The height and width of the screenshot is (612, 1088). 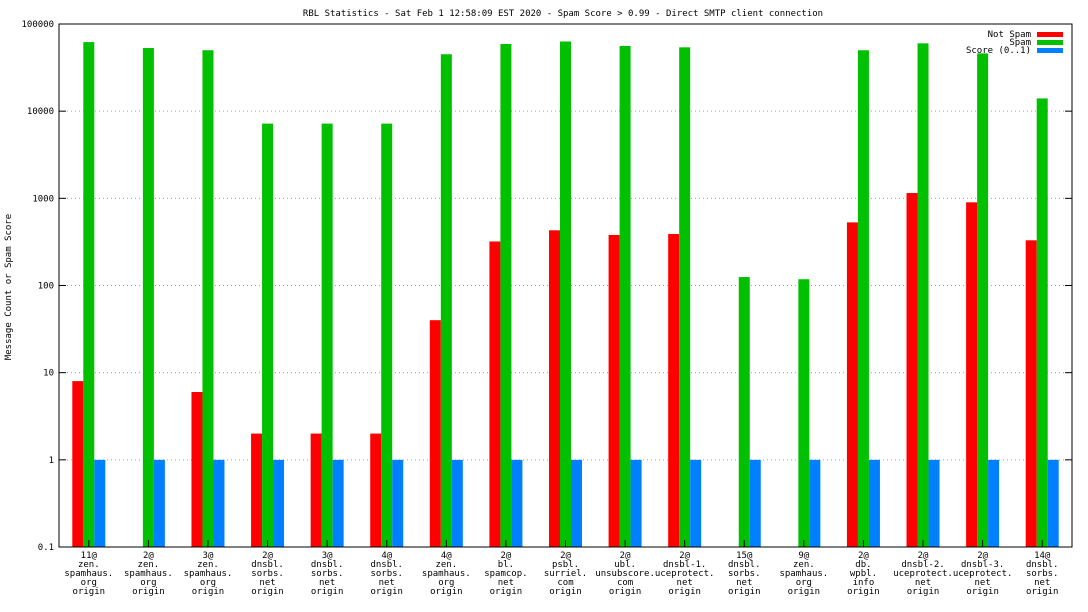 I want to click on x-tick-label-line: unsubscore., so click(x=625, y=574).